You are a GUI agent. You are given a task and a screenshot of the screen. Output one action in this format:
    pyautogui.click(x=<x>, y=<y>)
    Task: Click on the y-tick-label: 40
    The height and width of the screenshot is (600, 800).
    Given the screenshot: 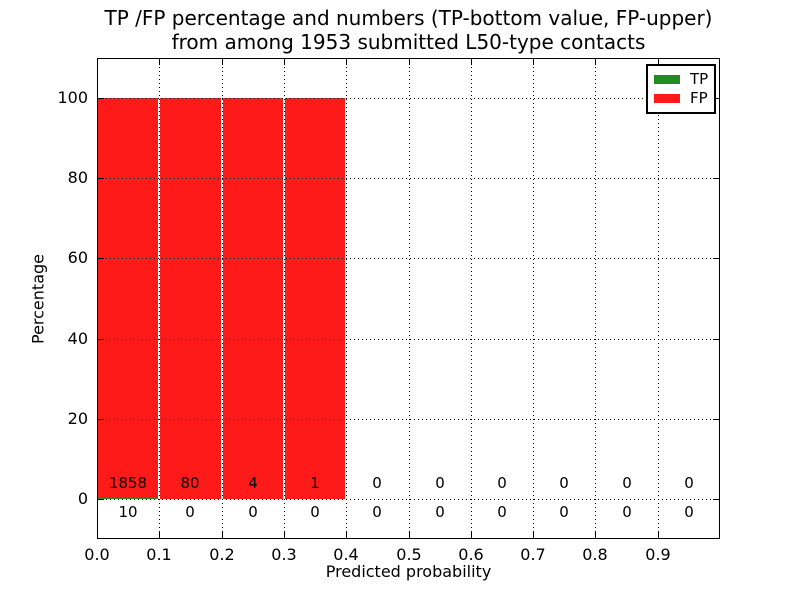 What is the action you would take?
    pyautogui.click(x=77, y=338)
    